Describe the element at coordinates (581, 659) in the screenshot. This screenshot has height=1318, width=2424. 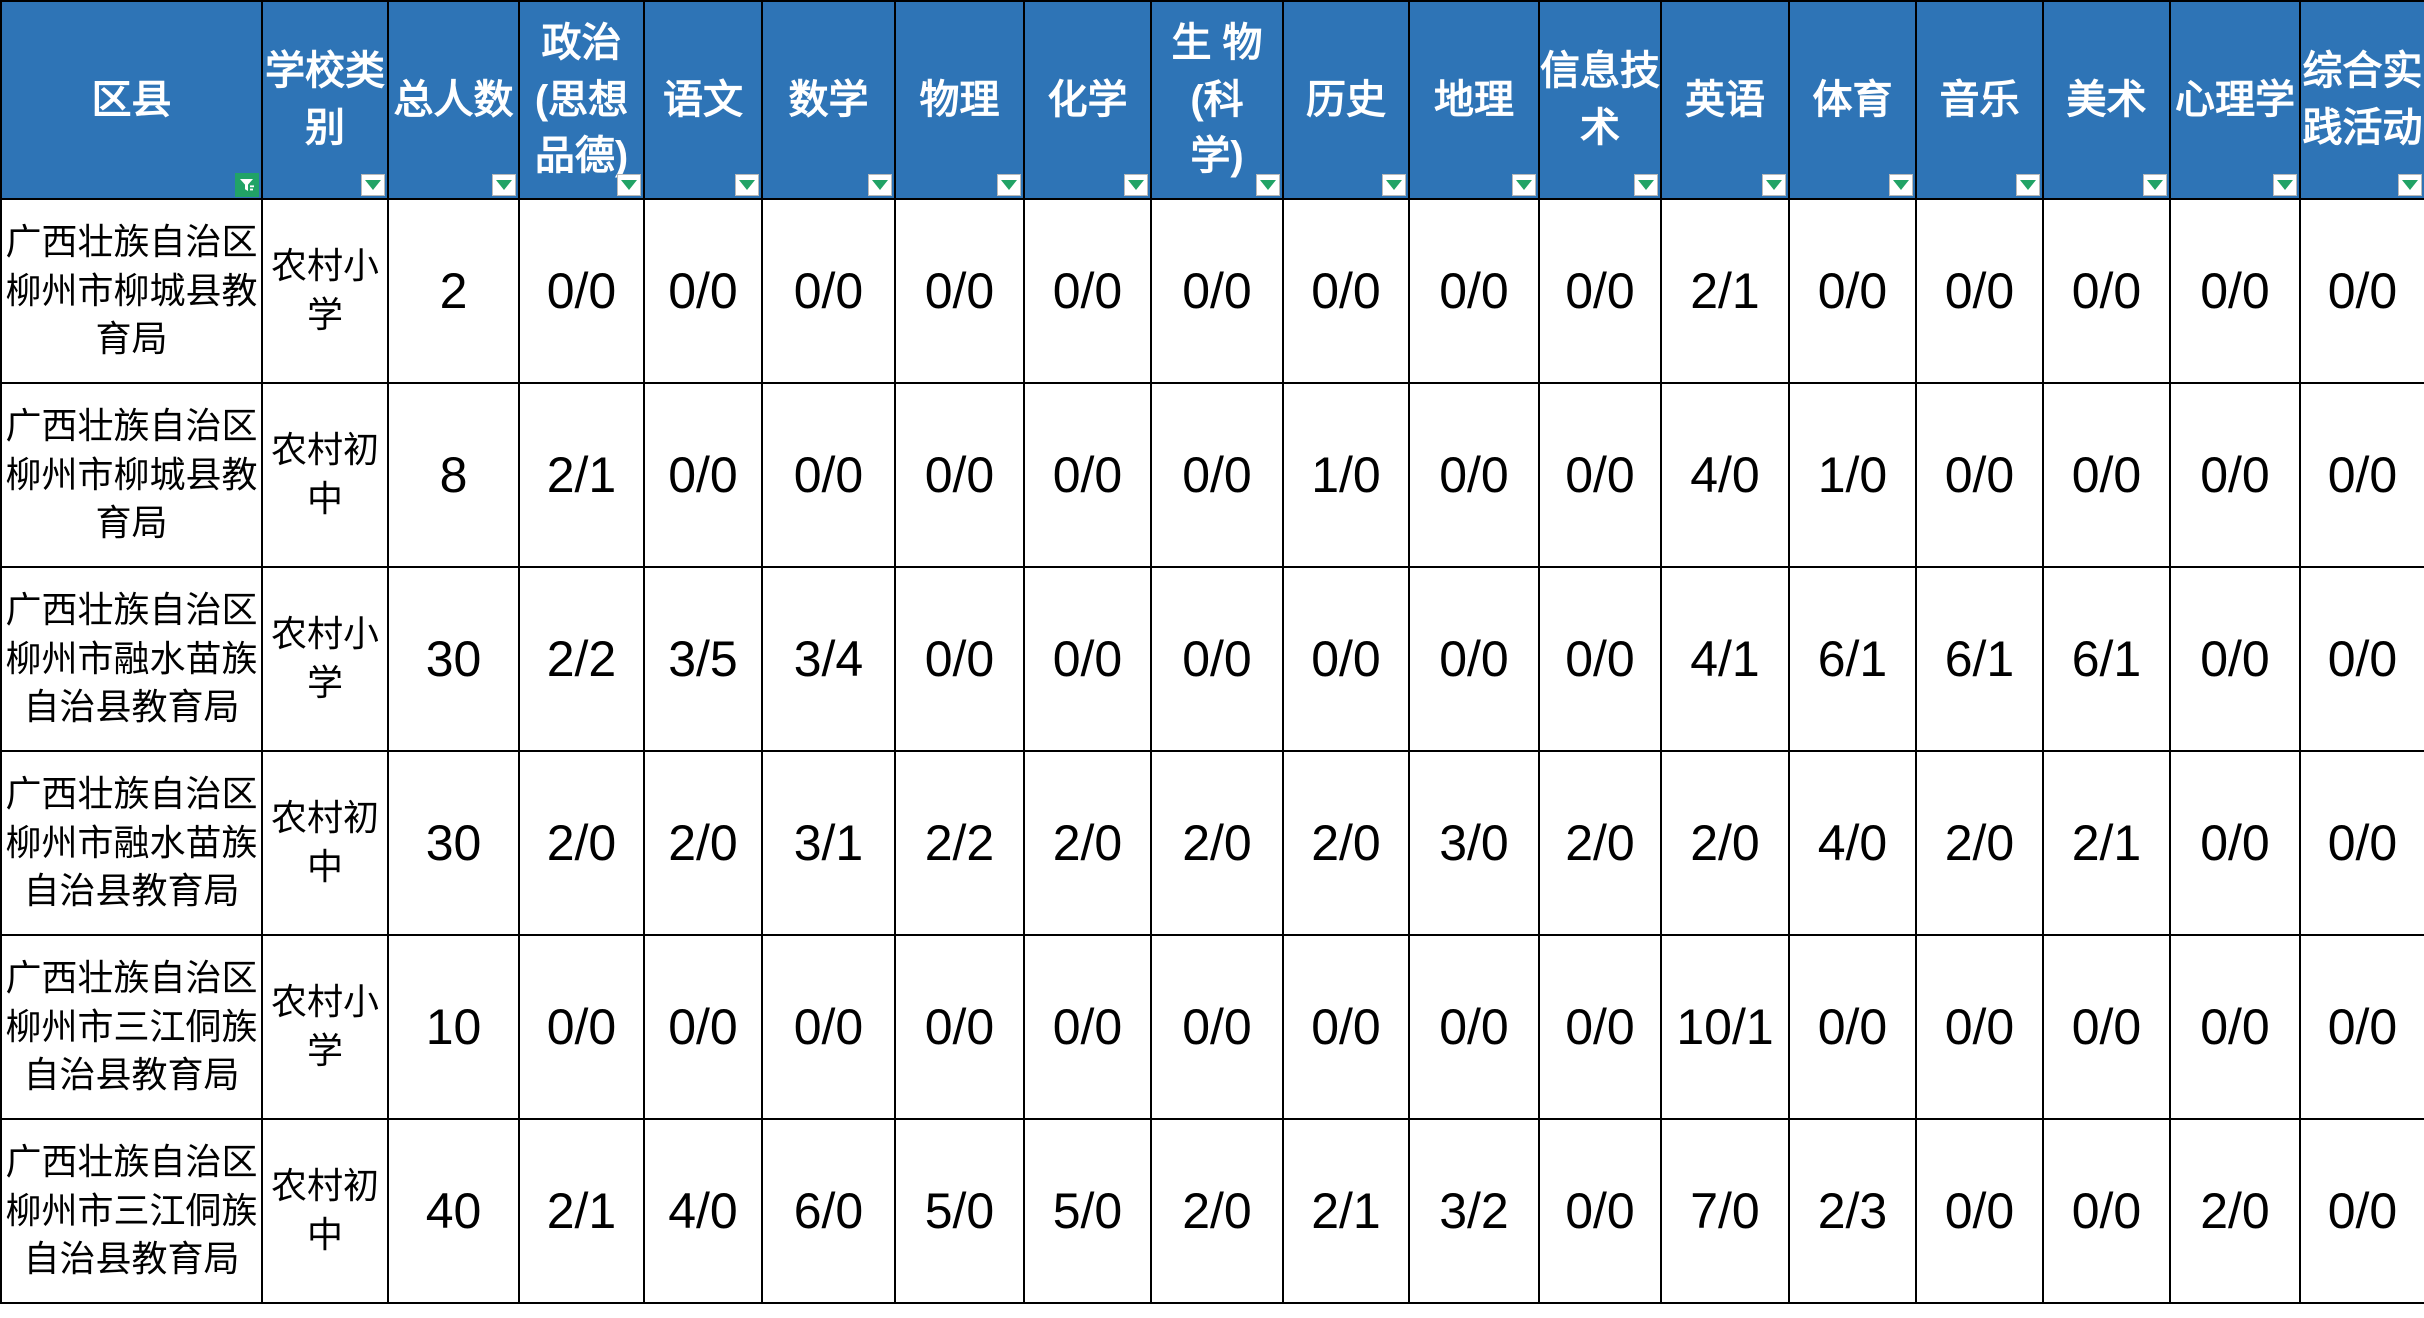
I see `cell-subject-1: 2/2` at that location.